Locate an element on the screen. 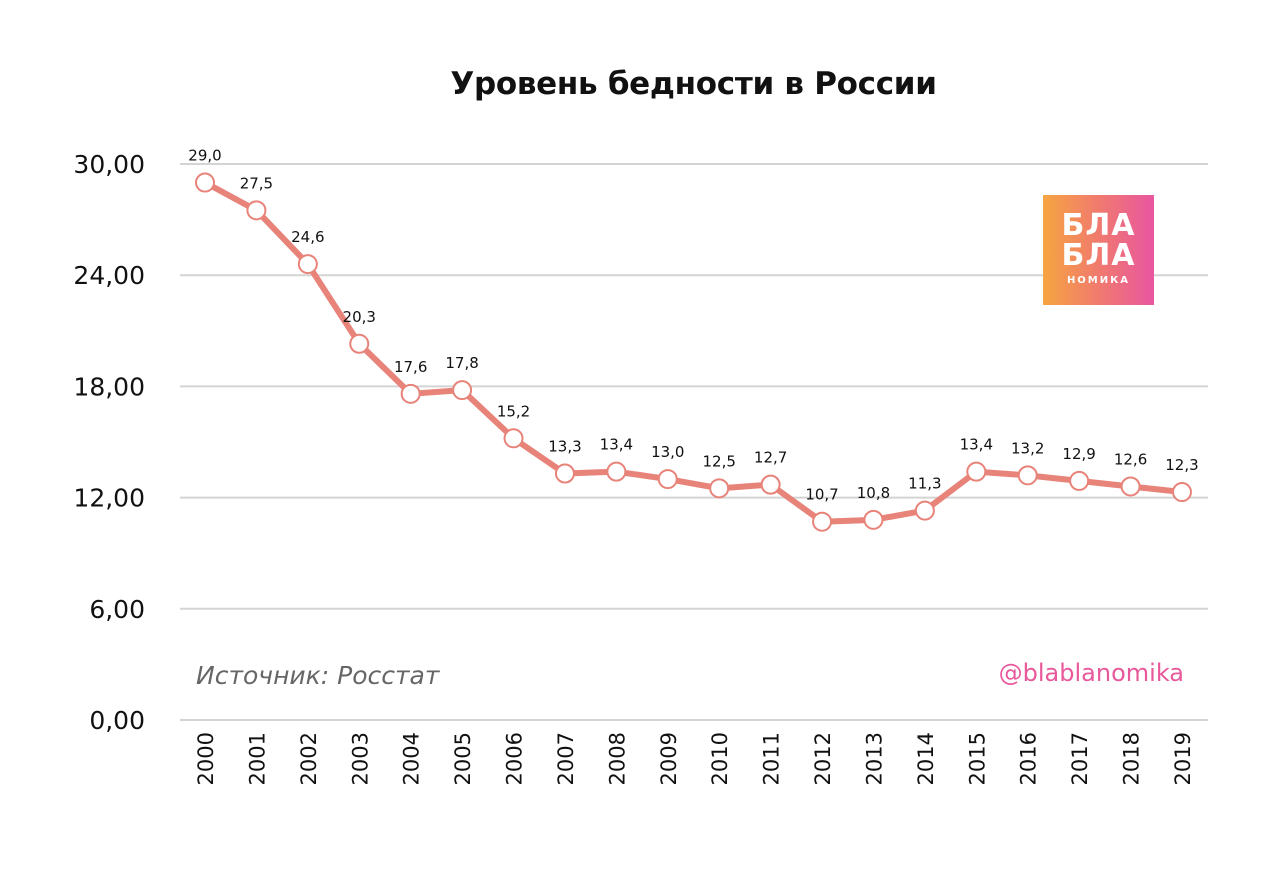 The width and height of the screenshot is (1280, 881). x-tick-label: 2015 is located at coordinates (977, 758).